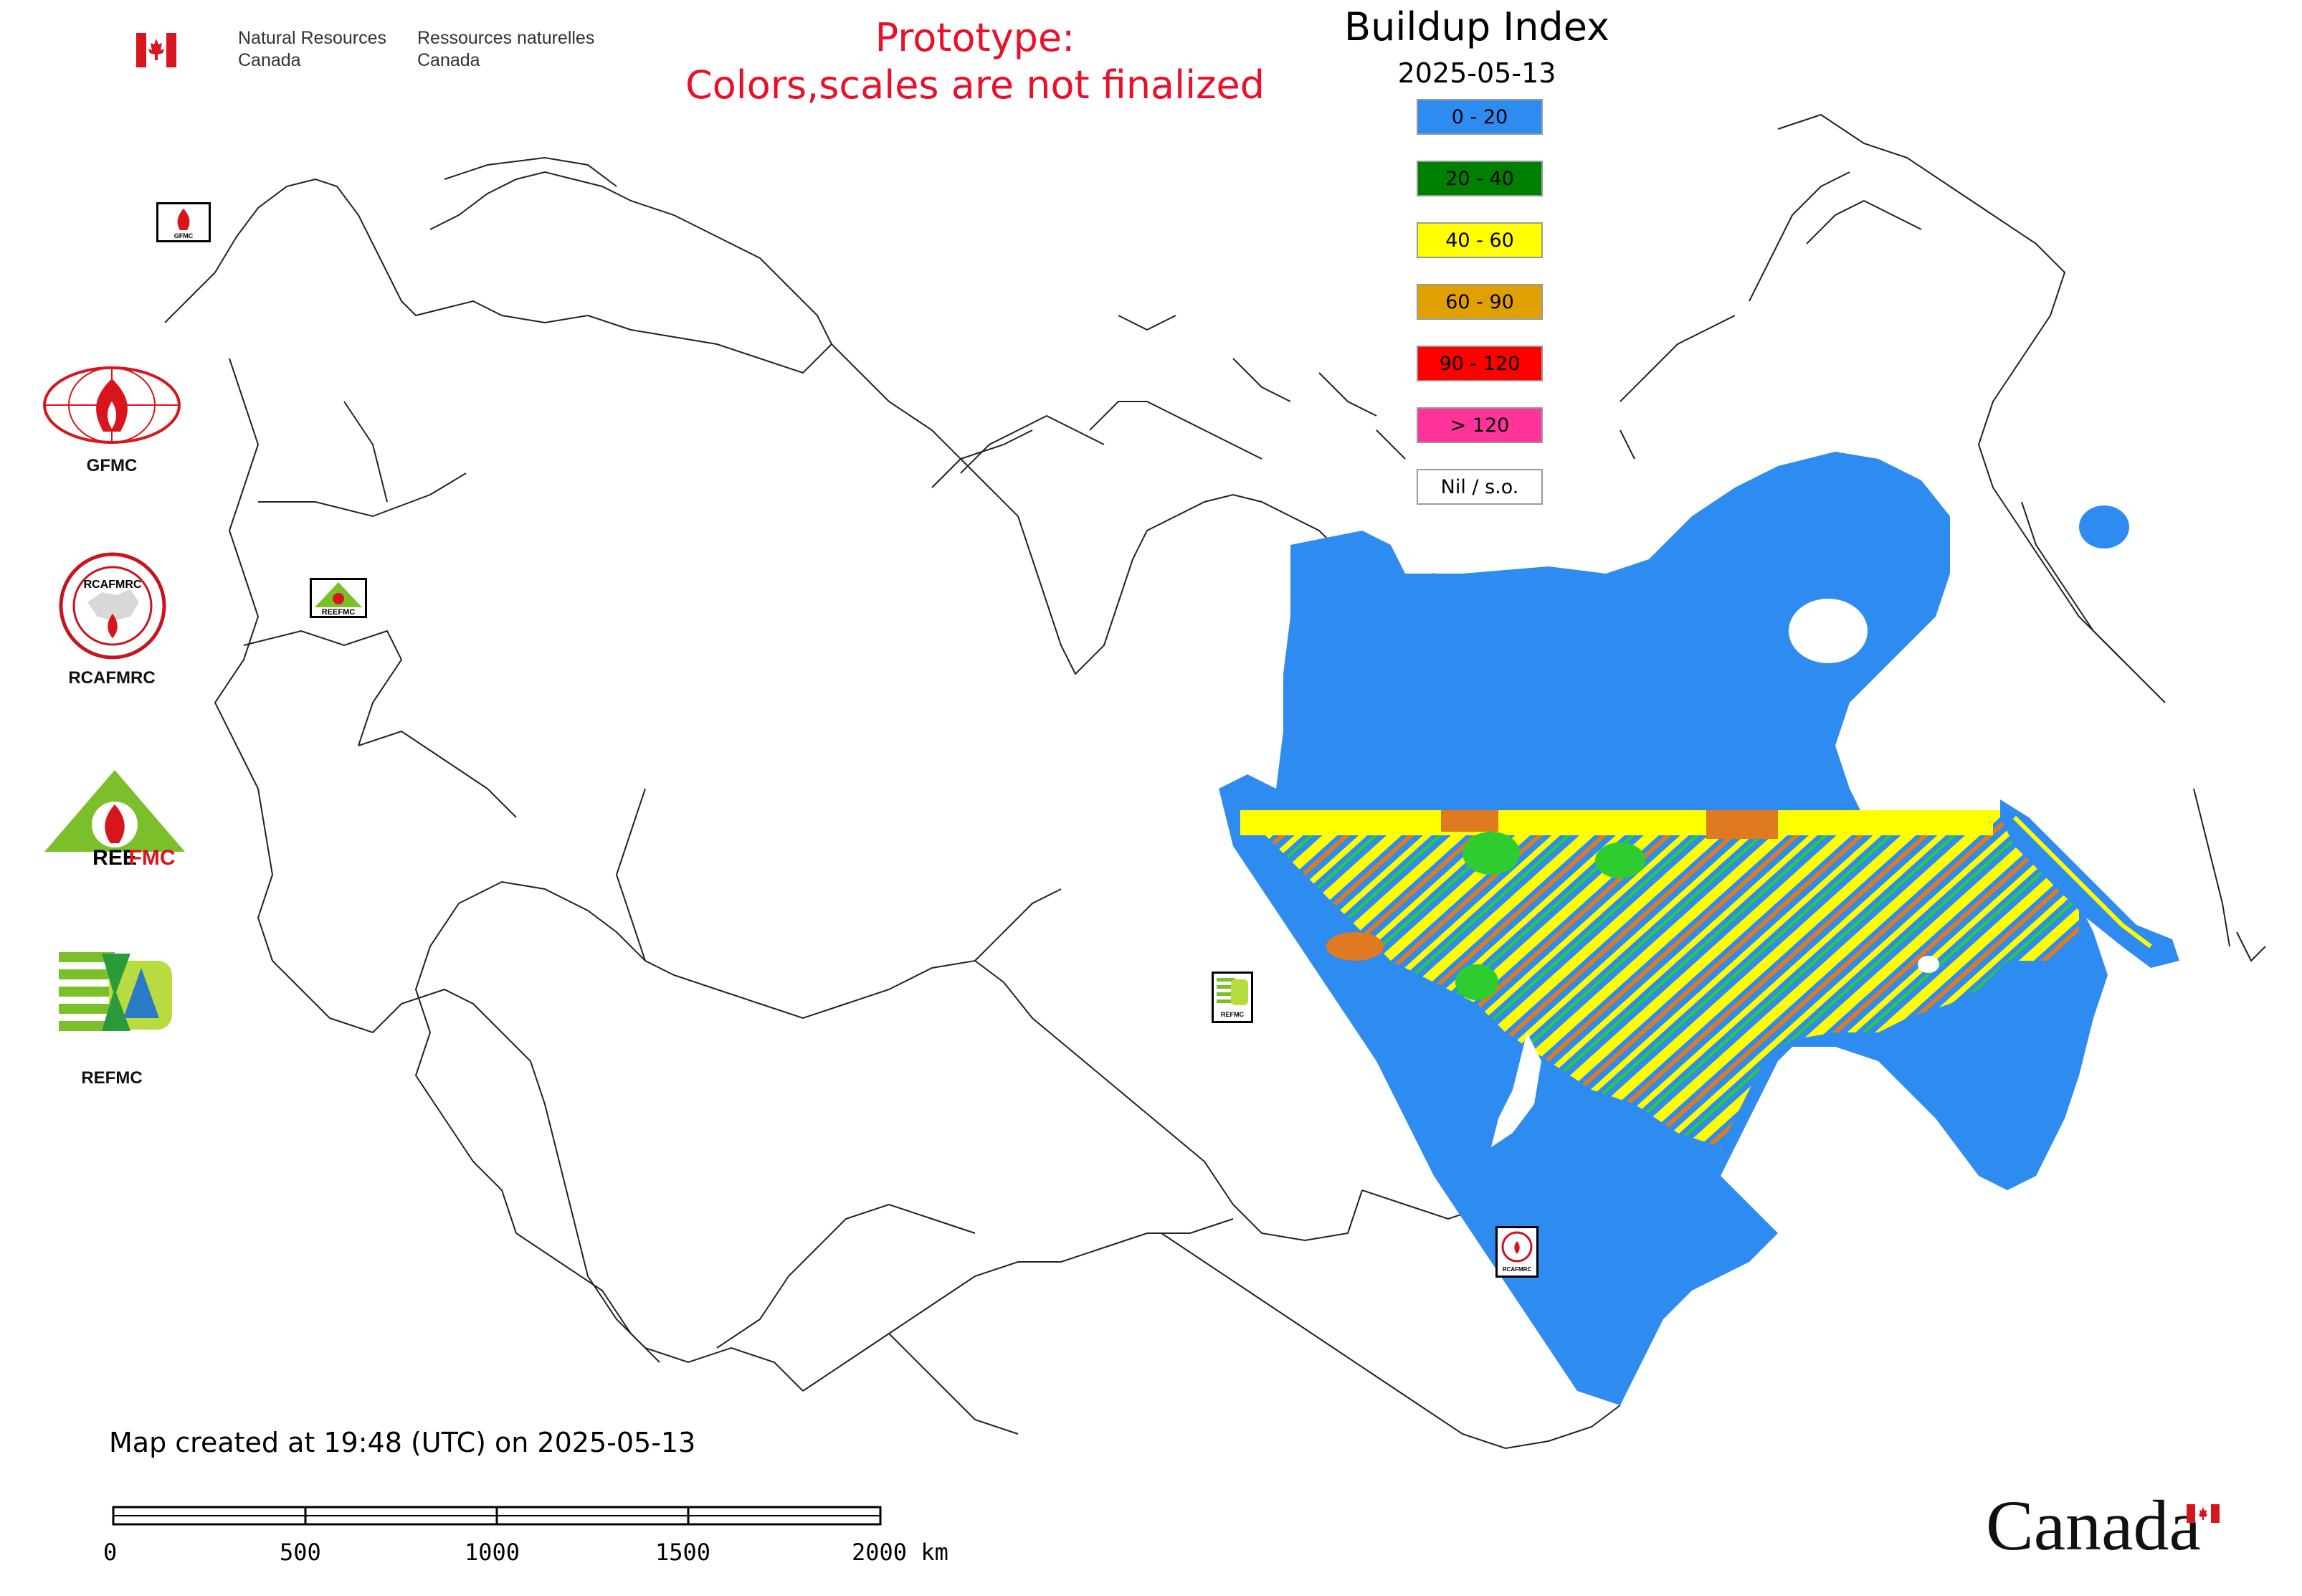 The image size is (2302, 1596). I want to click on refmc-label: REFMC, so click(112, 1078).